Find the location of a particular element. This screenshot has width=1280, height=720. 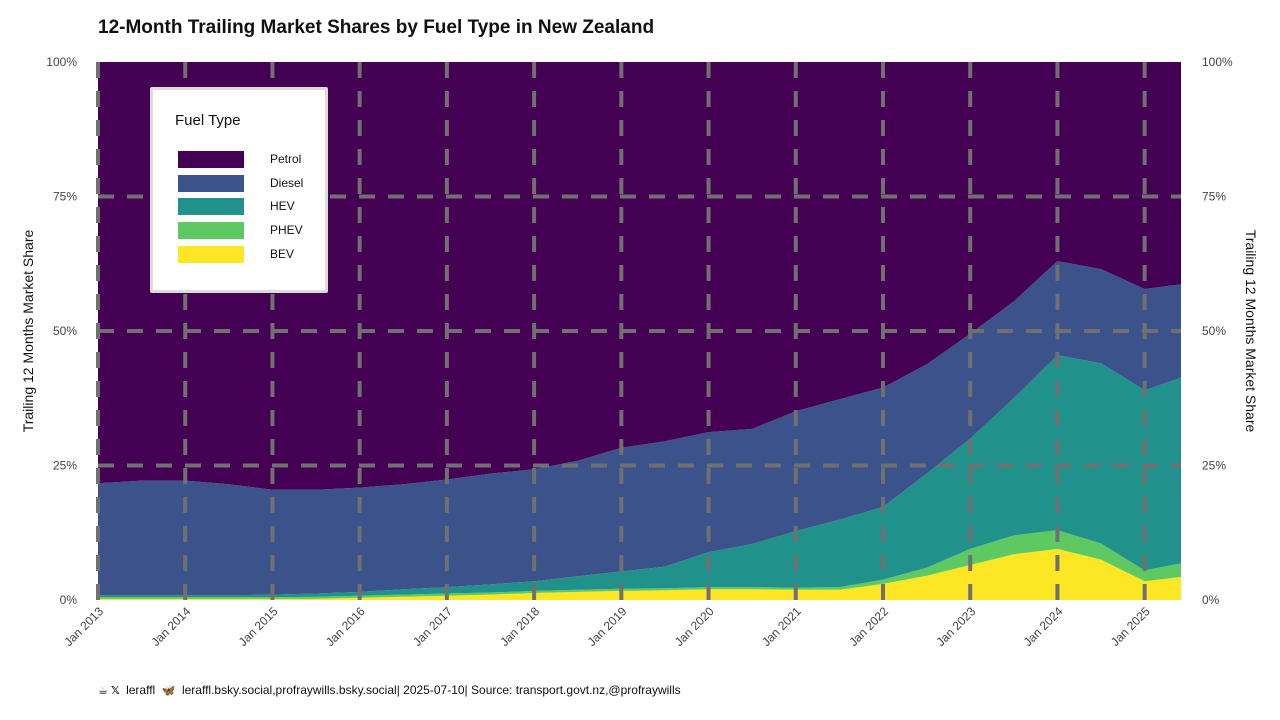

x-tick-2018: Jan 2018 is located at coordinates (519, 626).